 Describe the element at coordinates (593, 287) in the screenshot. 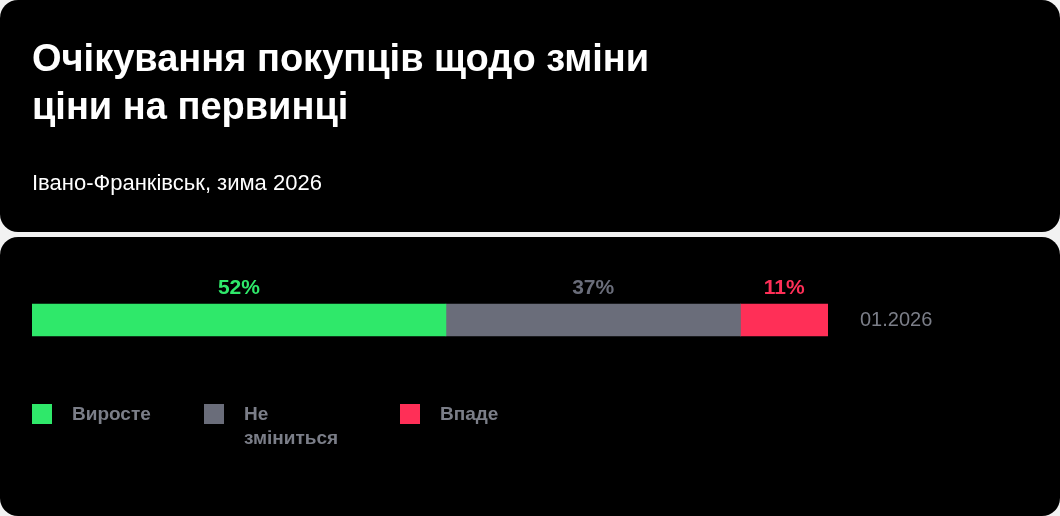

I see `data-label: 37%` at that location.